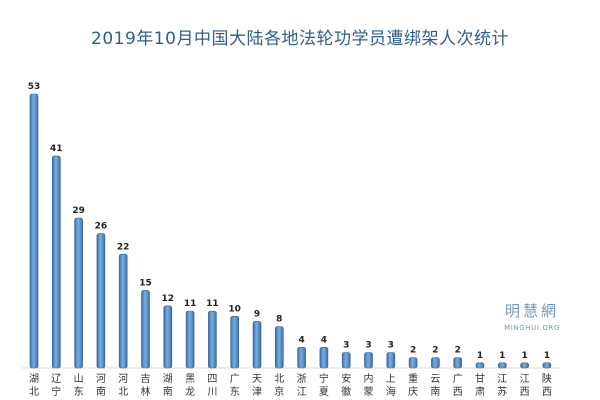 The image size is (600, 400). What do you see at coordinates (145, 329) in the screenshot?
I see `bar-吉林` at bounding box center [145, 329].